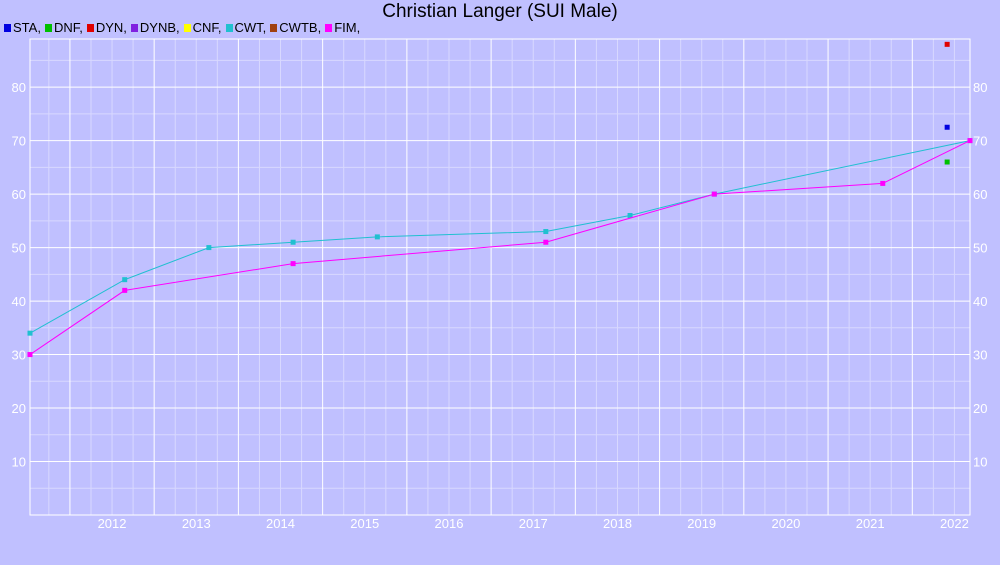  I want to click on data-point-dyn, so click(947, 44).